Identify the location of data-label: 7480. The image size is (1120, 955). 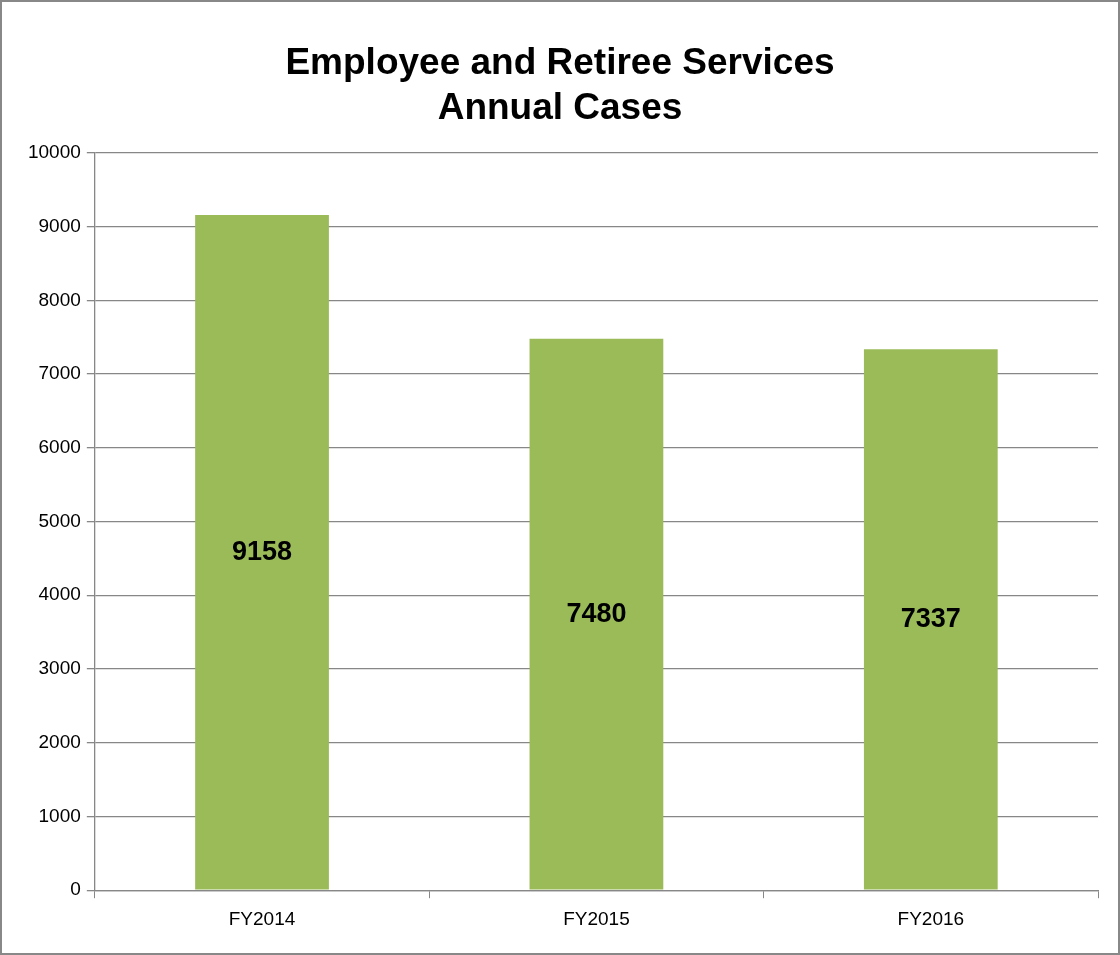
(596, 612).